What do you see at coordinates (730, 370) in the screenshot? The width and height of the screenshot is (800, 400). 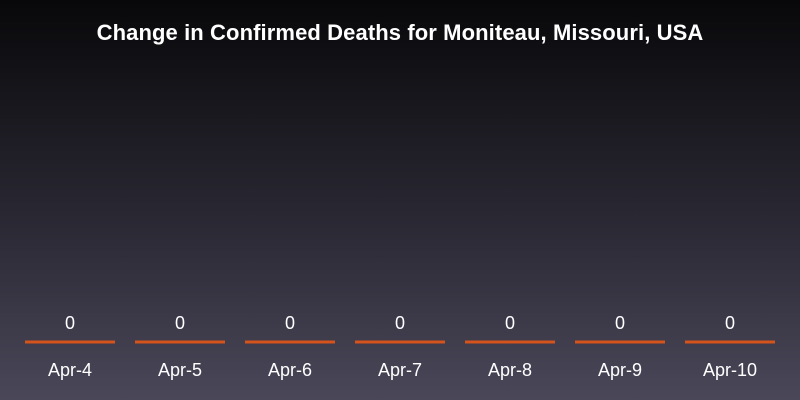 I see `x-tick-label-apr-10: Apr-10` at bounding box center [730, 370].